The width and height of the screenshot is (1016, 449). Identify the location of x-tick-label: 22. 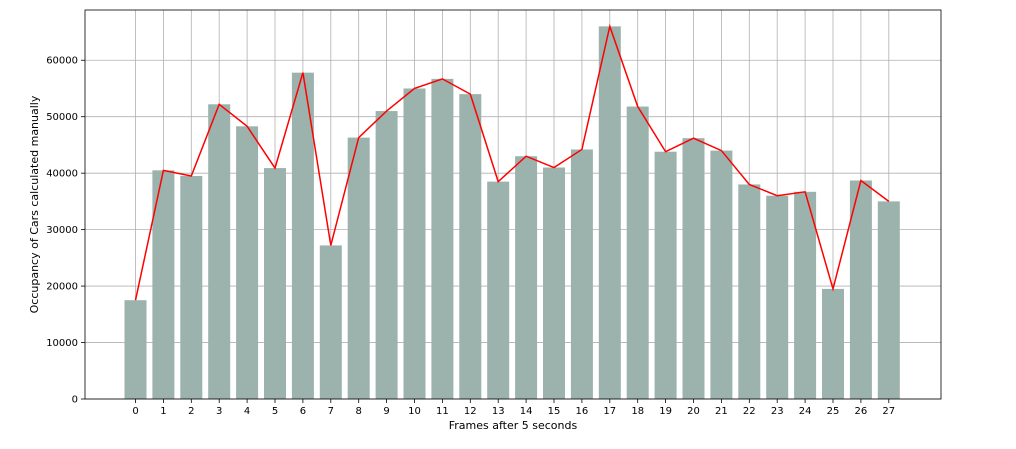
(749, 411).